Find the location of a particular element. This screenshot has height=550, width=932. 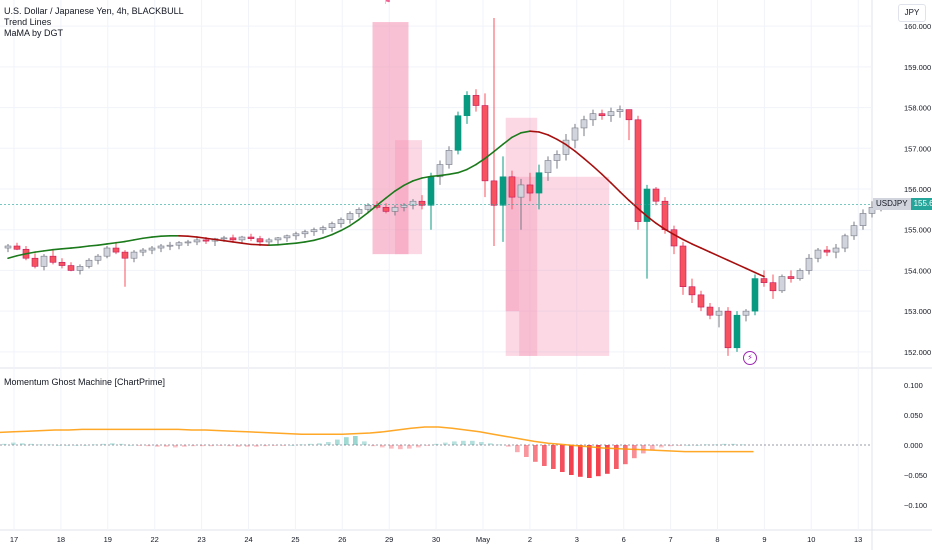

time-tick: 6 is located at coordinates (624, 539).